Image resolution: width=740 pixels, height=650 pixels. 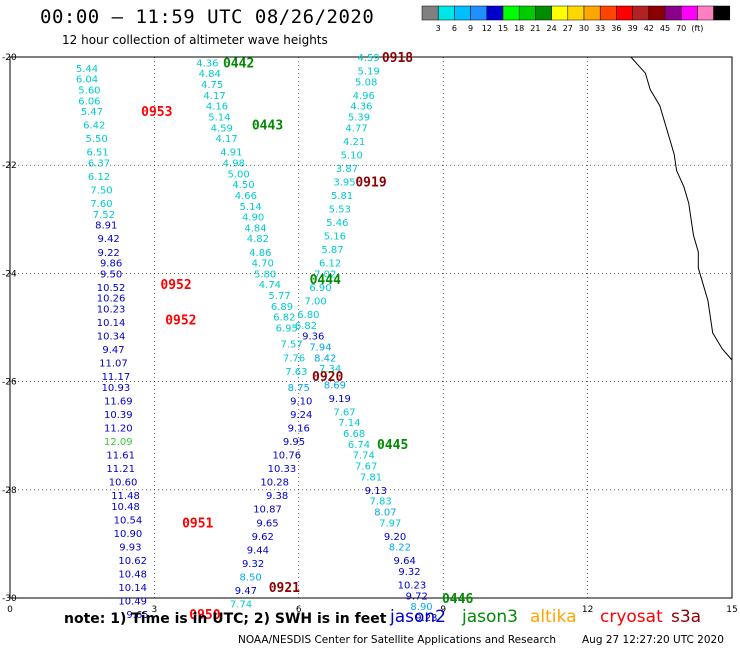 What do you see at coordinates (320, 288) in the screenshot?
I see `wave-height-label: 6.90` at bounding box center [320, 288].